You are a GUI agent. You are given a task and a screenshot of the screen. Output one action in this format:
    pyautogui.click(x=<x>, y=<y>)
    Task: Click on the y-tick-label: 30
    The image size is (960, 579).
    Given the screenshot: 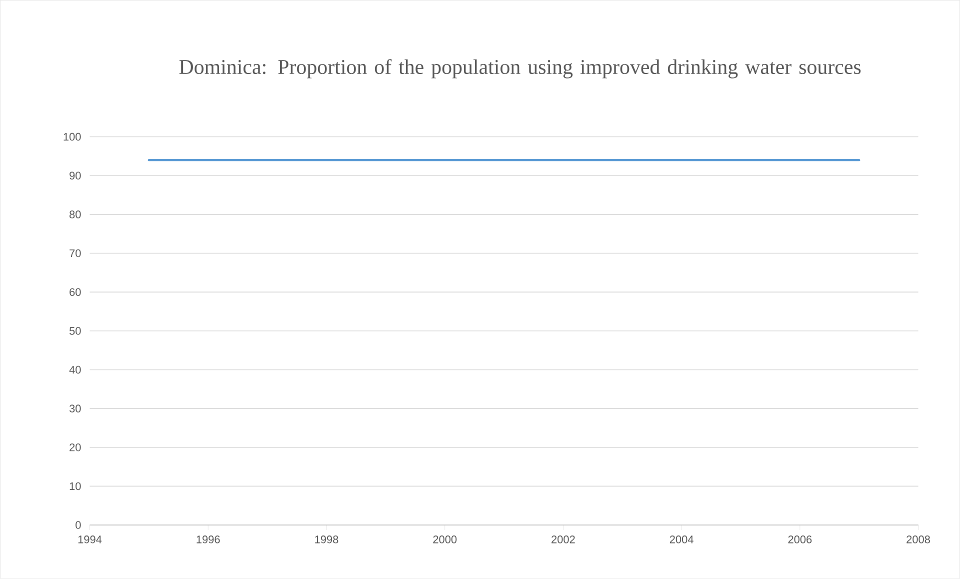 What is the action you would take?
    pyautogui.click(x=75, y=408)
    